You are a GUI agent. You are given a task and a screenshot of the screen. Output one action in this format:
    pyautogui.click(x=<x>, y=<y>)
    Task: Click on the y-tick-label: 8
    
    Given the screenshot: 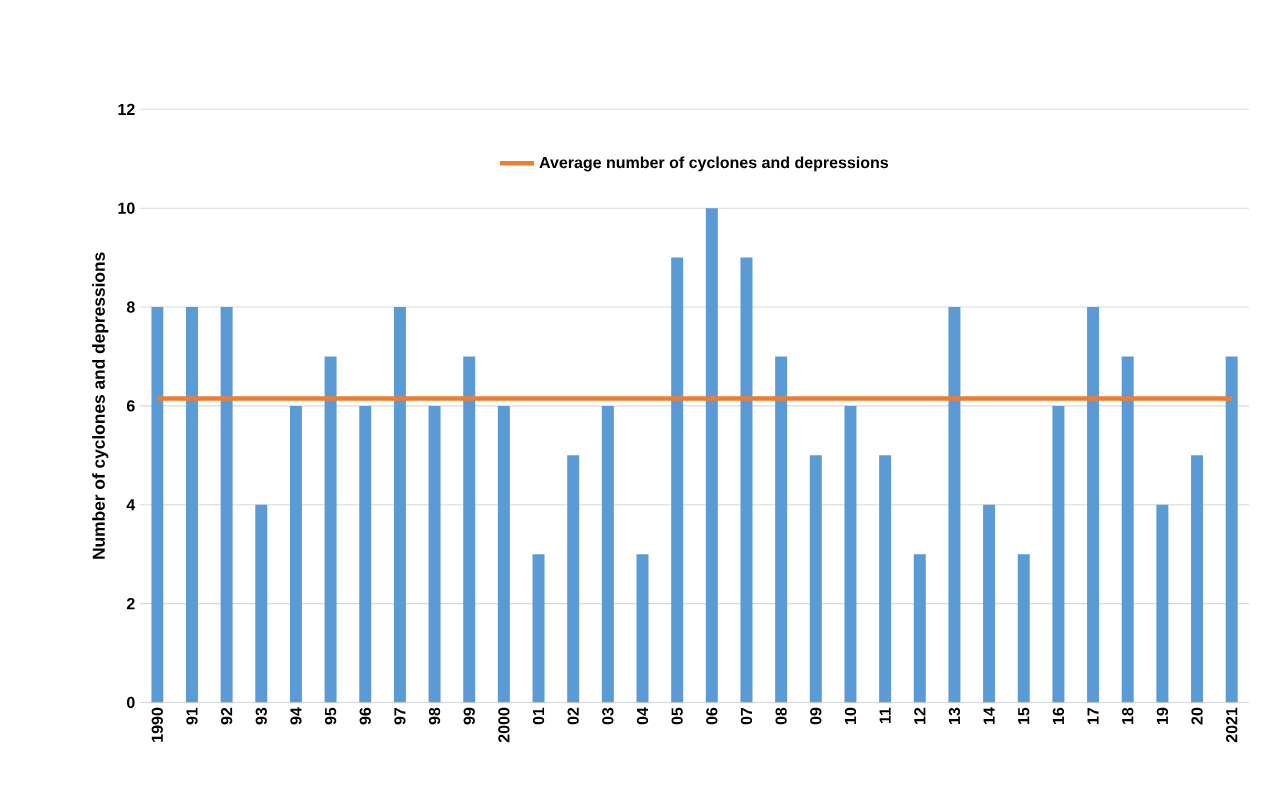 What is the action you would take?
    pyautogui.click(x=130, y=307)
    